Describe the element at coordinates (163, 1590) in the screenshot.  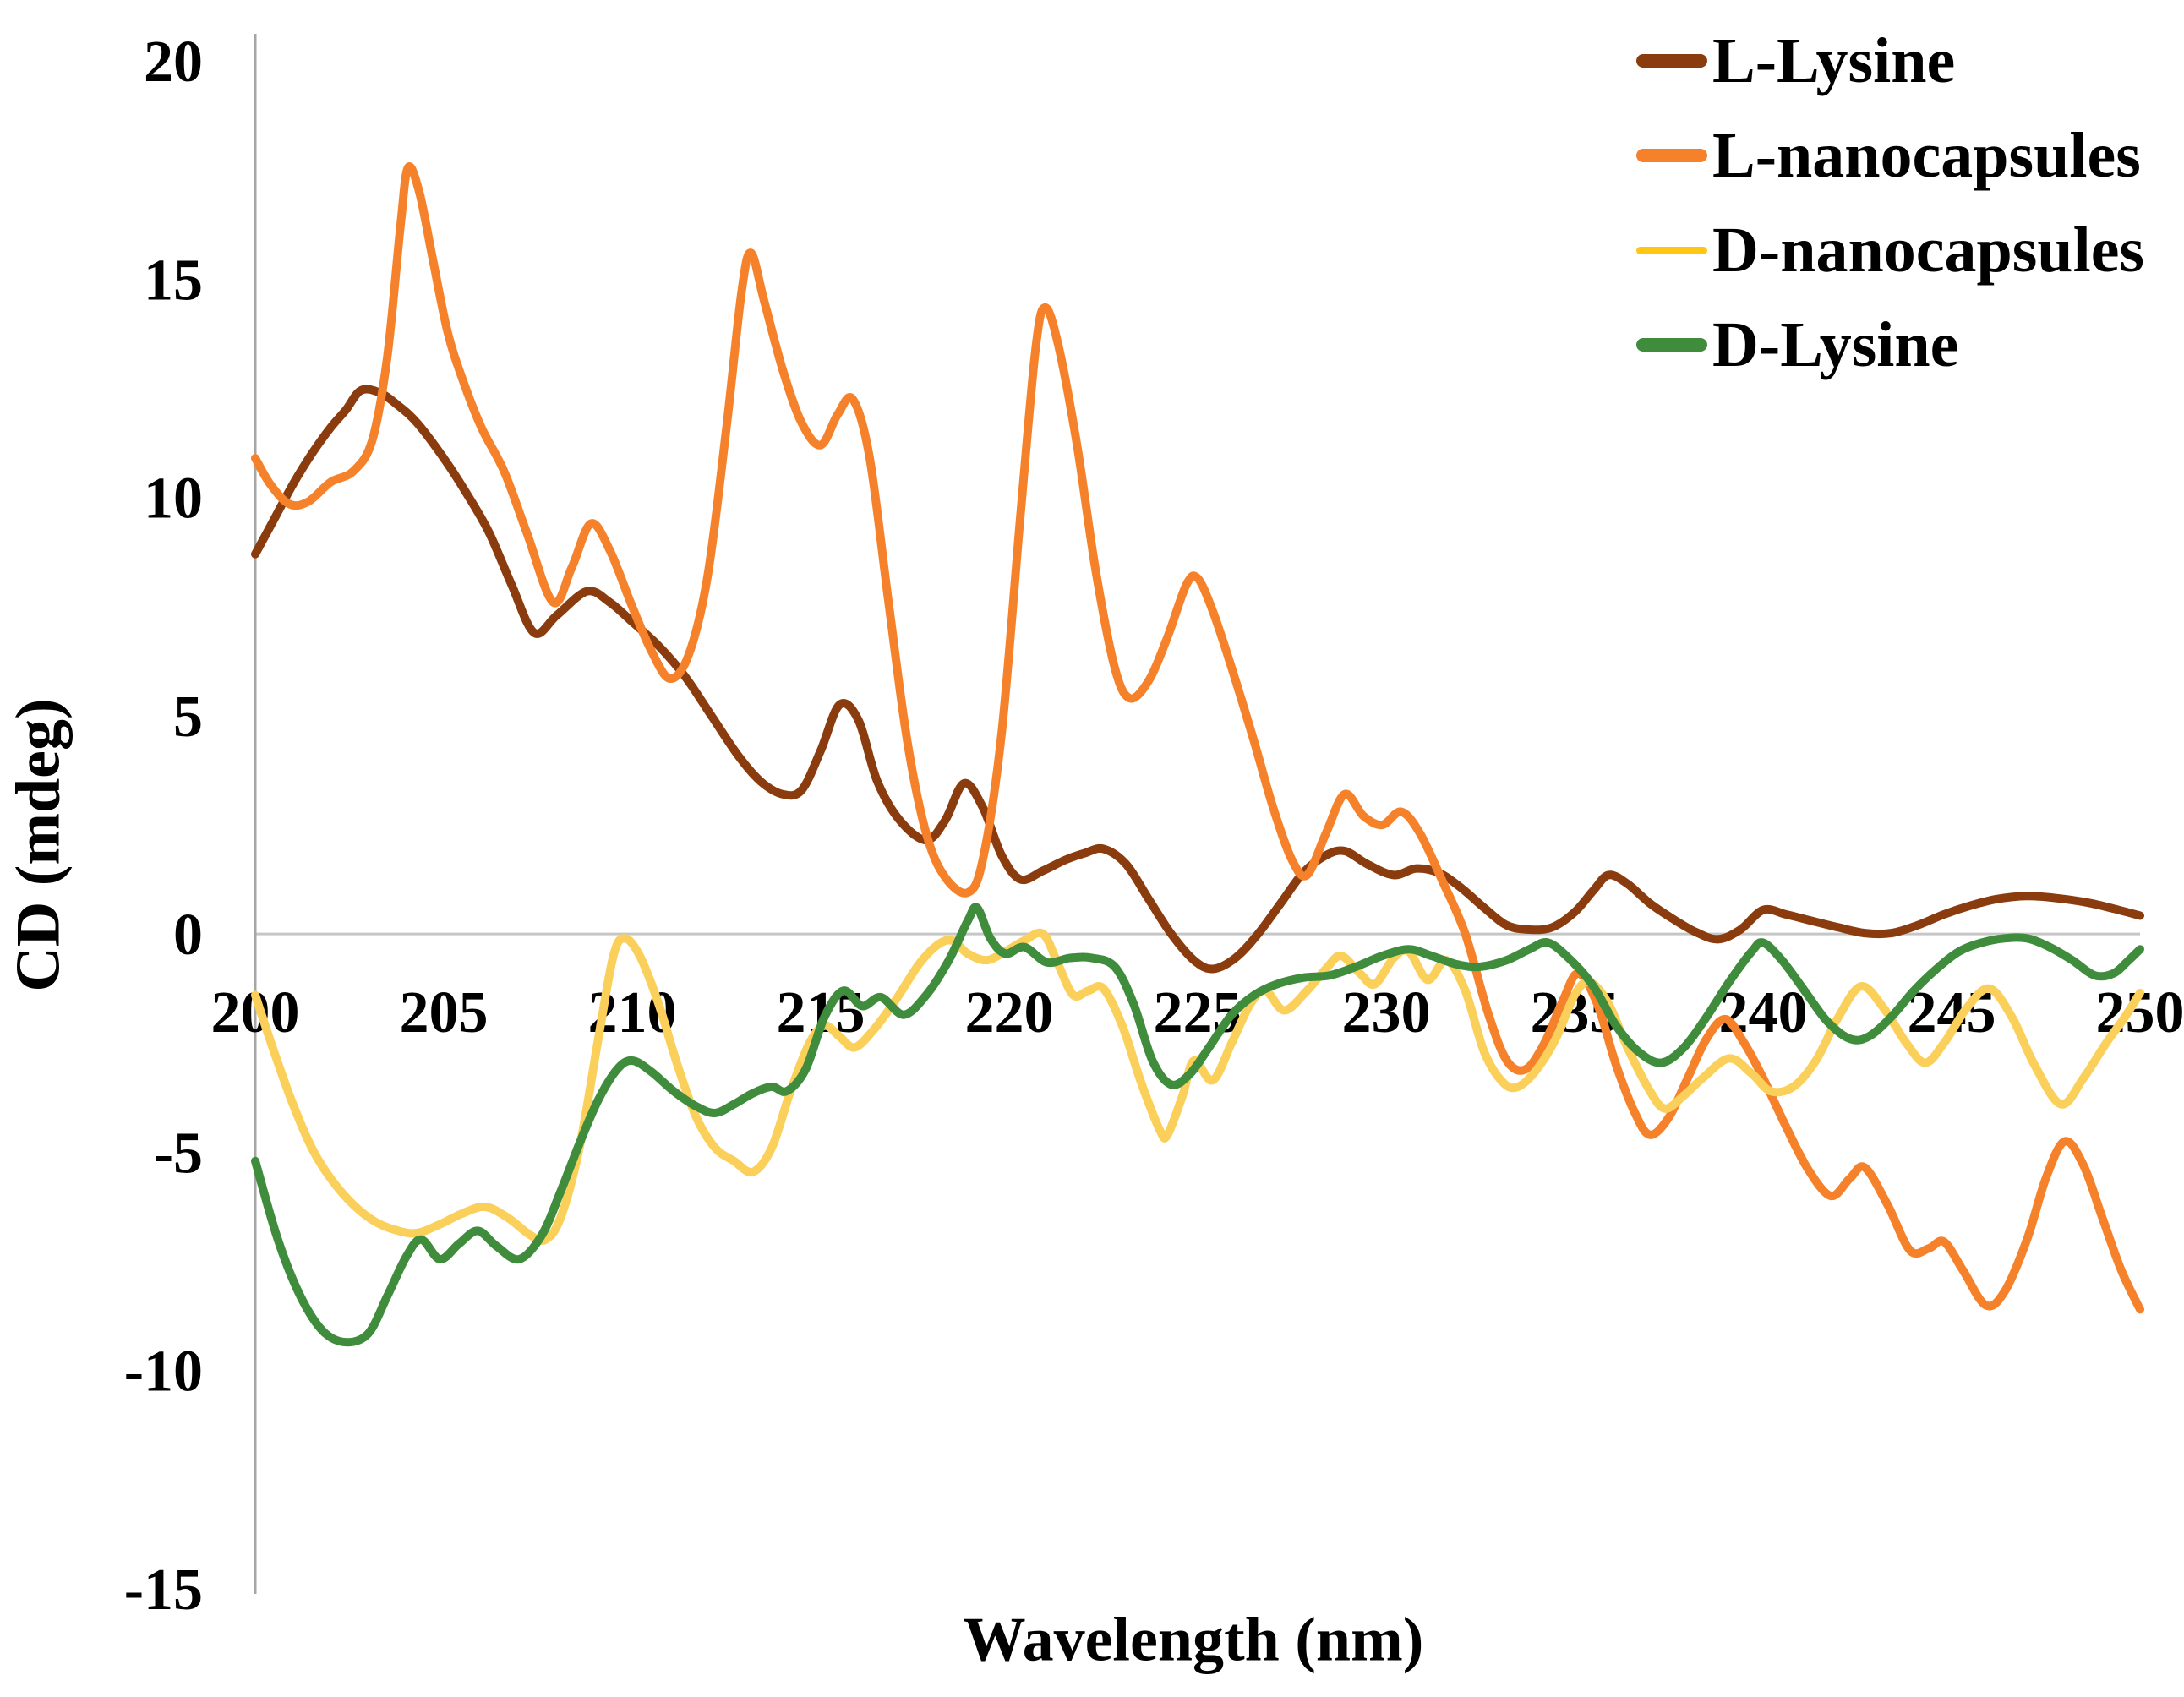
I see `y-tick-label: -15` at that location.